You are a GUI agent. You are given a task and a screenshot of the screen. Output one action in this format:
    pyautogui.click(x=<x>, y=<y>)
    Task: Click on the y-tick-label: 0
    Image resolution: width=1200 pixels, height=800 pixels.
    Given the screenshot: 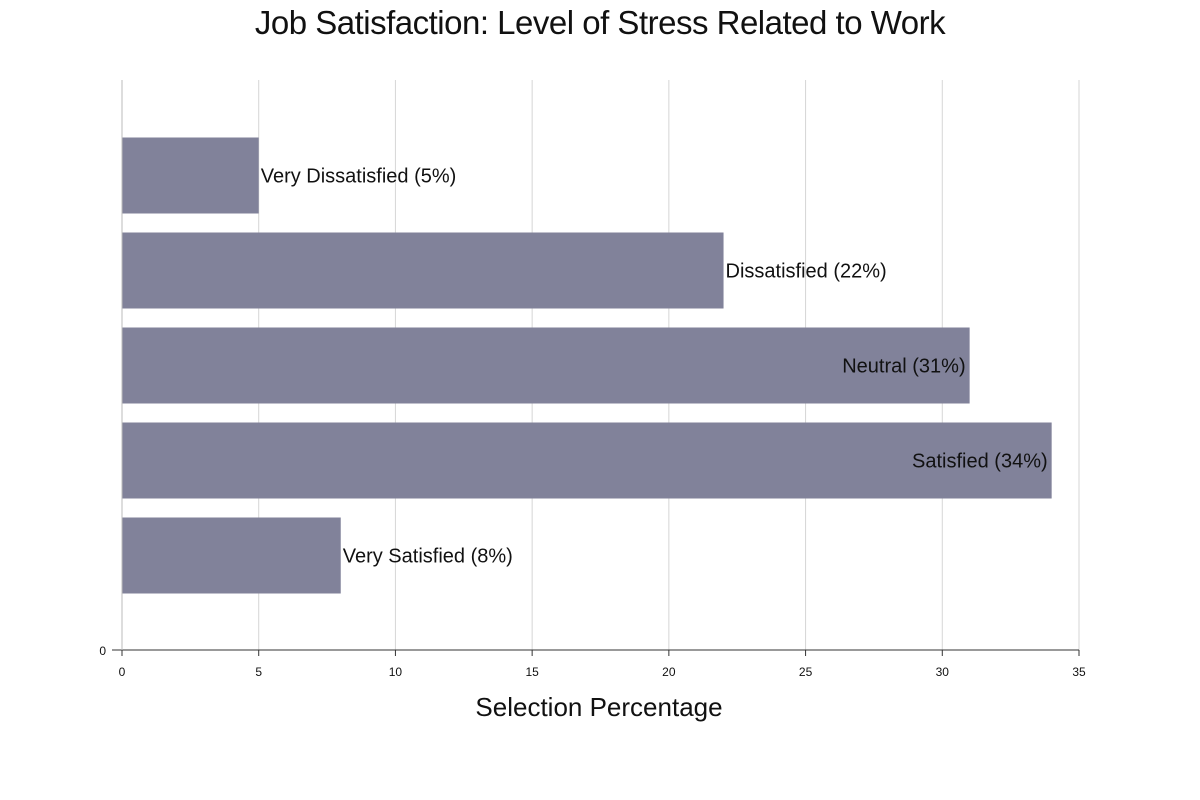 What is the action you would take?
    pyautogui.click(x=102, y=651)
    